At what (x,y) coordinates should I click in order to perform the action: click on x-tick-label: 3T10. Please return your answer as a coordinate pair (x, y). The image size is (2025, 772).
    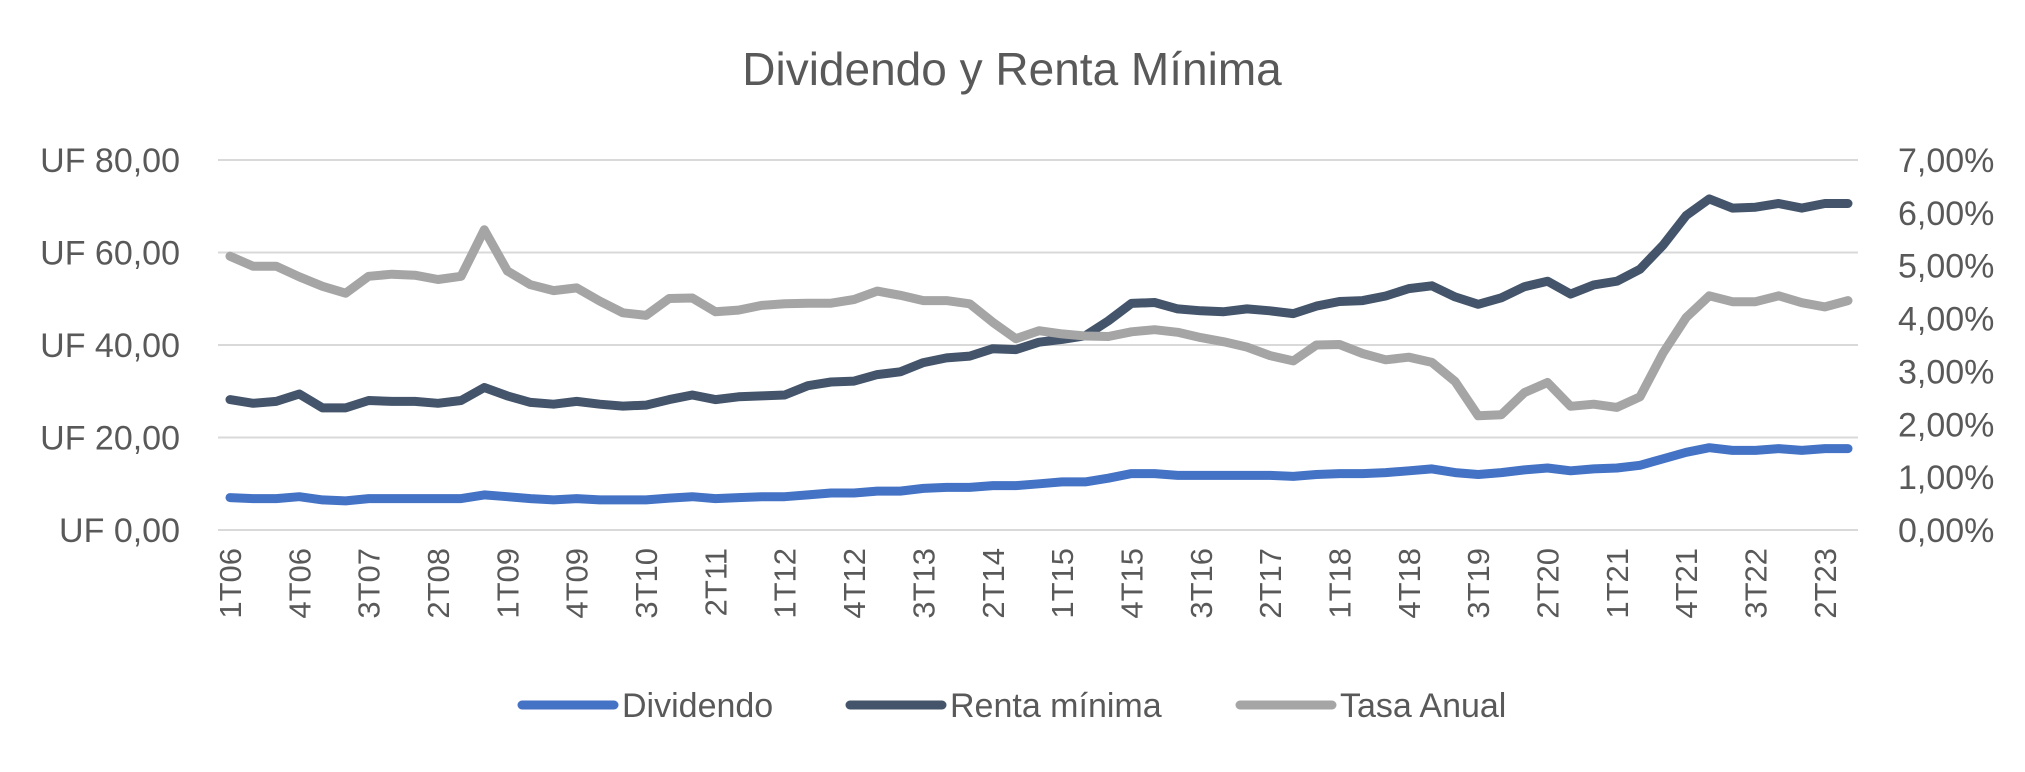
    Looking at the image, I should click on (646, 583).